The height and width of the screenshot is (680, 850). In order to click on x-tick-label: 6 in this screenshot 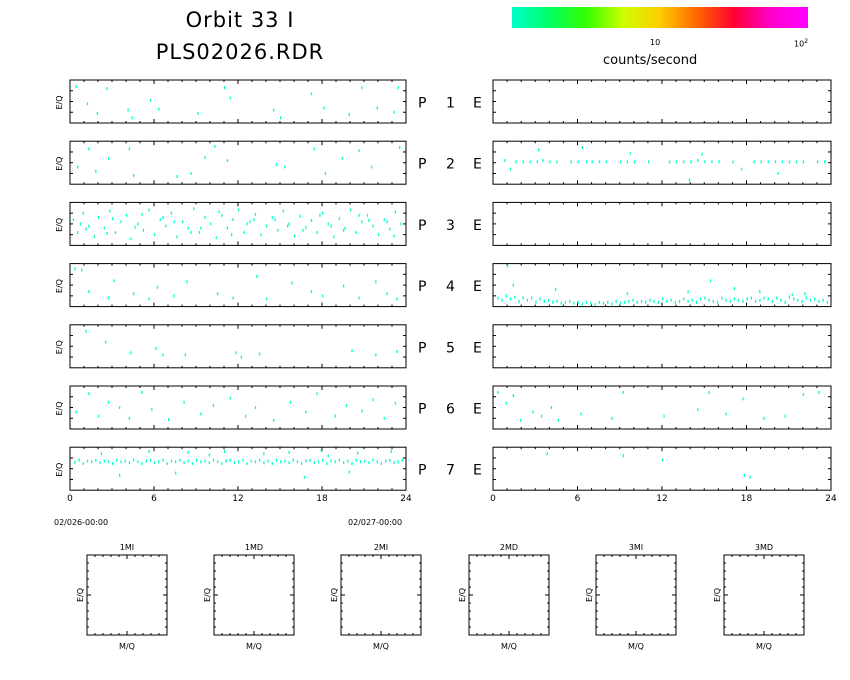, I will do `click(578, 499)`.